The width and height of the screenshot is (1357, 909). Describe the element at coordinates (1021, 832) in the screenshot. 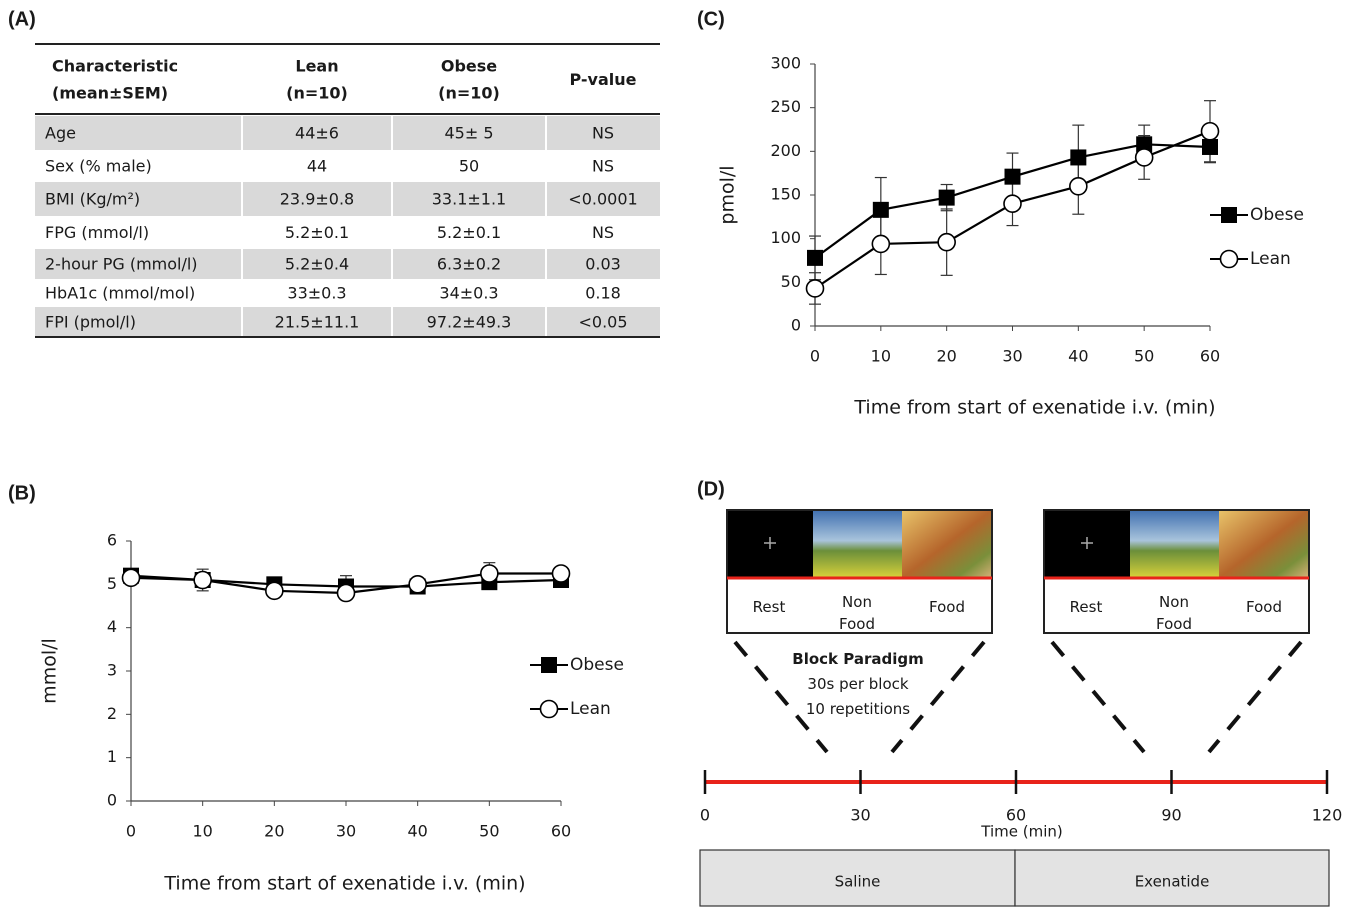

I see `timeline-label: Time (min)` at that location.